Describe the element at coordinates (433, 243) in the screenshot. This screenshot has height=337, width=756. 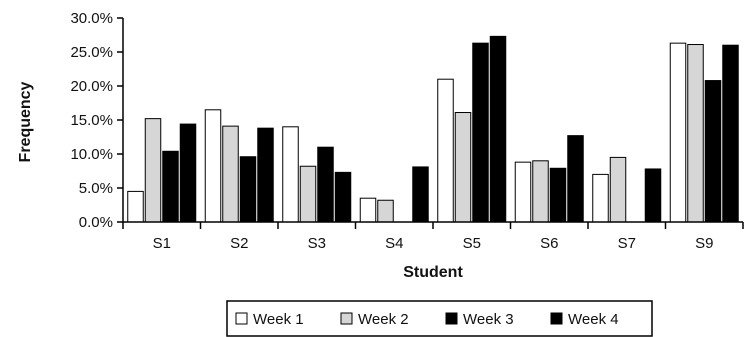
I see `x-axis-labels: S1 S2 S3 S4 S5 S6 S7 S9` at that location.